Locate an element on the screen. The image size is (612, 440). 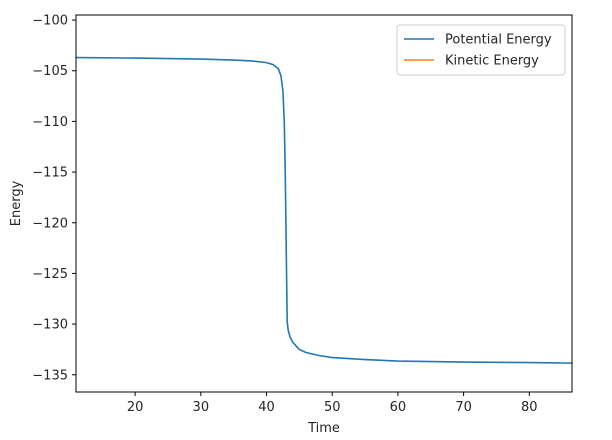
x-tick-label: 70 is located at coordinates (463, 407).